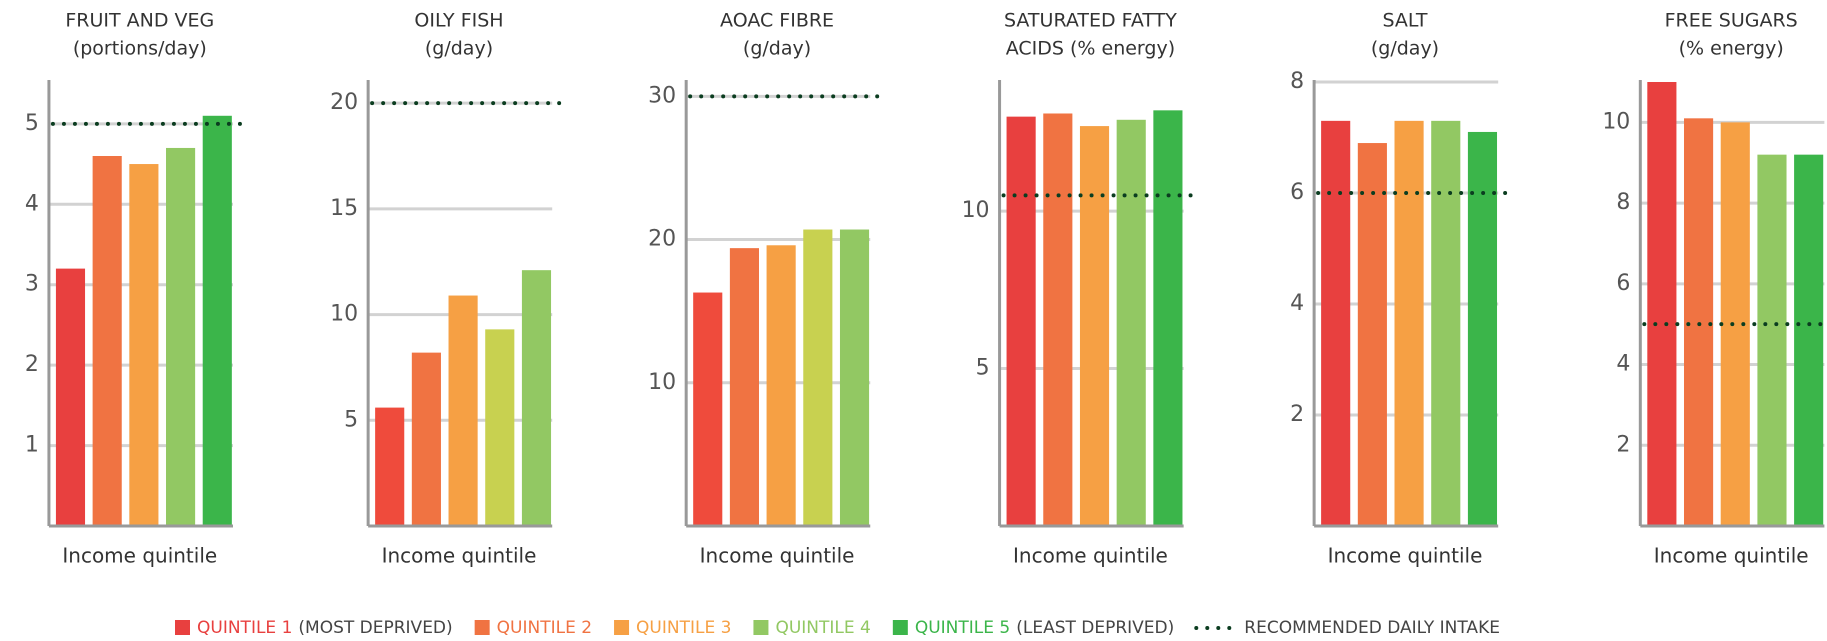 The image size is (1827, 641). Describe the element at coordinates (1372, 628) in the screenshot. I see `legend-label: RECOMMENDED DAILY INTAKE` at that location.